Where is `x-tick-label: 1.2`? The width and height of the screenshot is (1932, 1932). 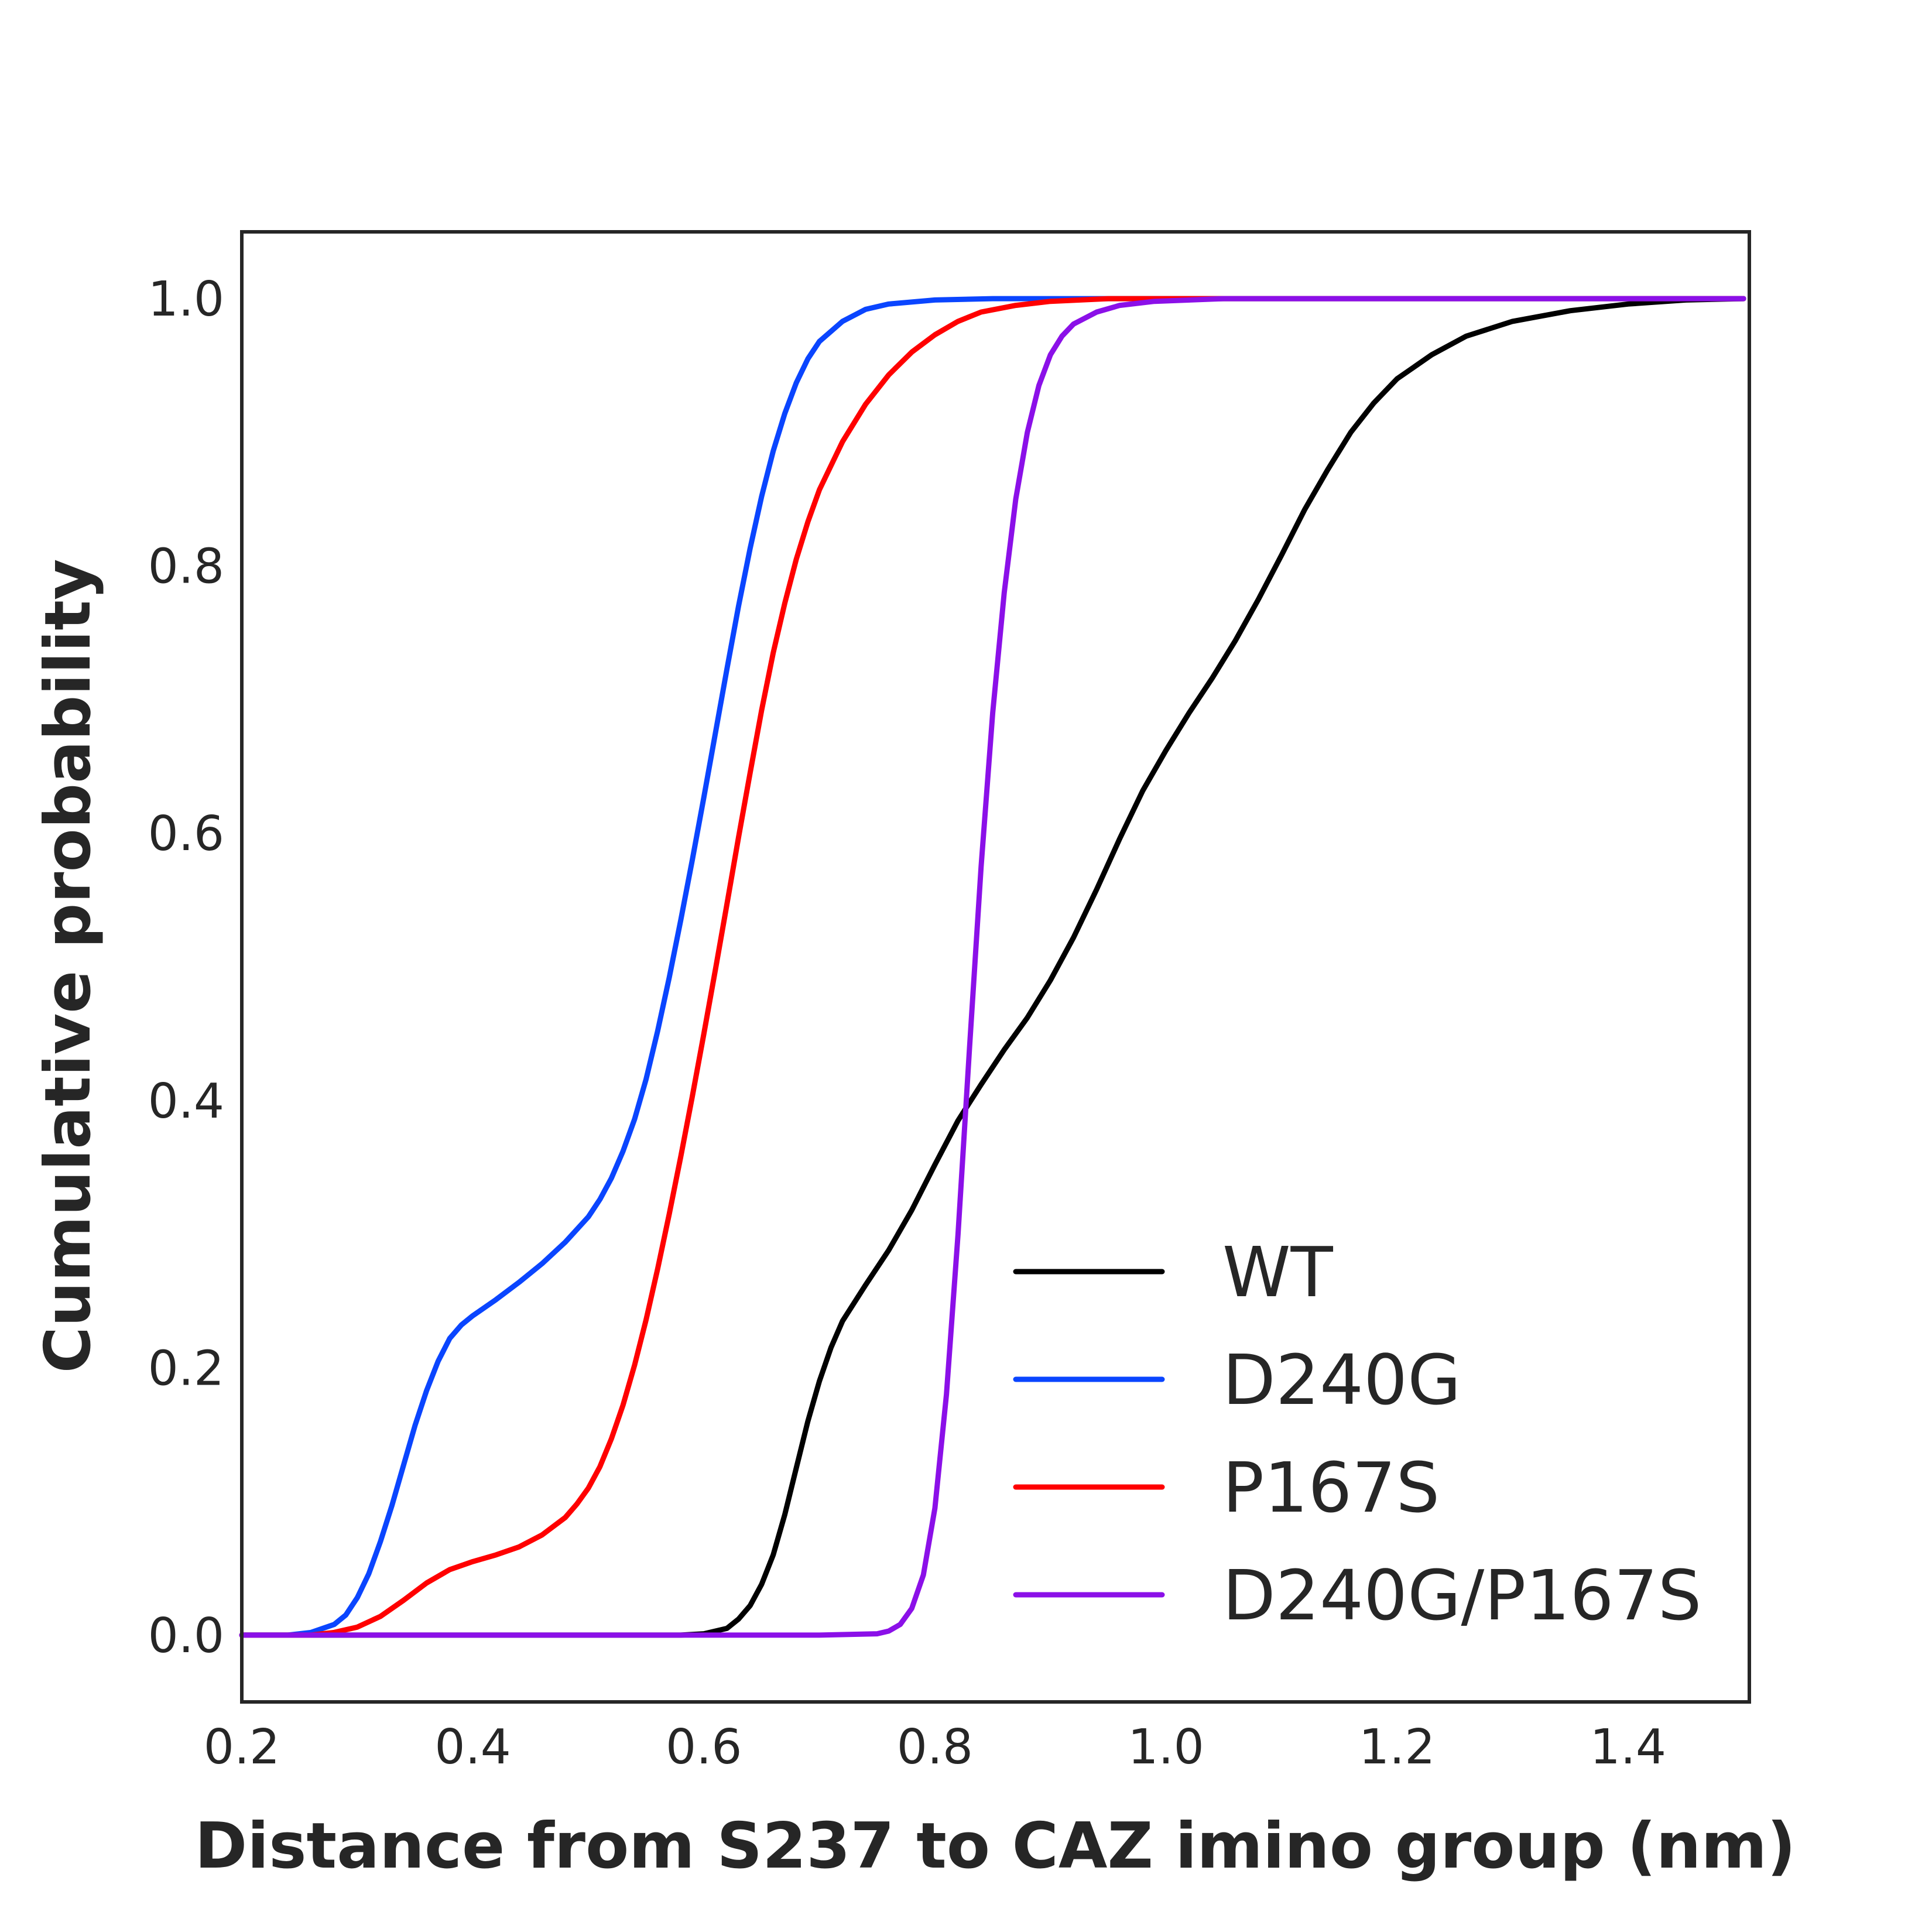
x-tick-label: 1.2 is located at coordinates (1397, 1747).